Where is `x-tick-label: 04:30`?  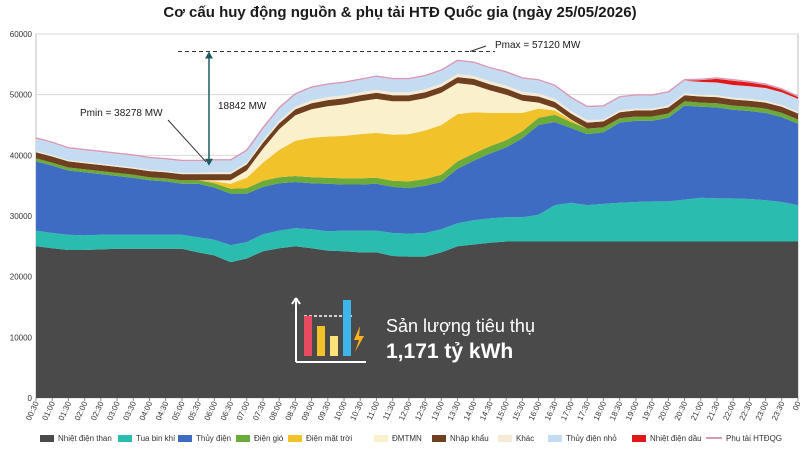
x-tick-label: 04:30 is located at coordinates (162, 411).